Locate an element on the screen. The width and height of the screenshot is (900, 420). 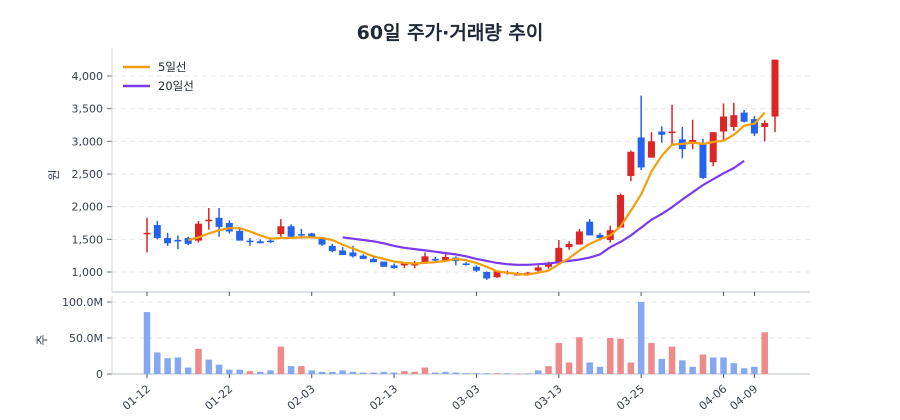
price-tick-label: 2,500 is located at coordinates (88, 174).